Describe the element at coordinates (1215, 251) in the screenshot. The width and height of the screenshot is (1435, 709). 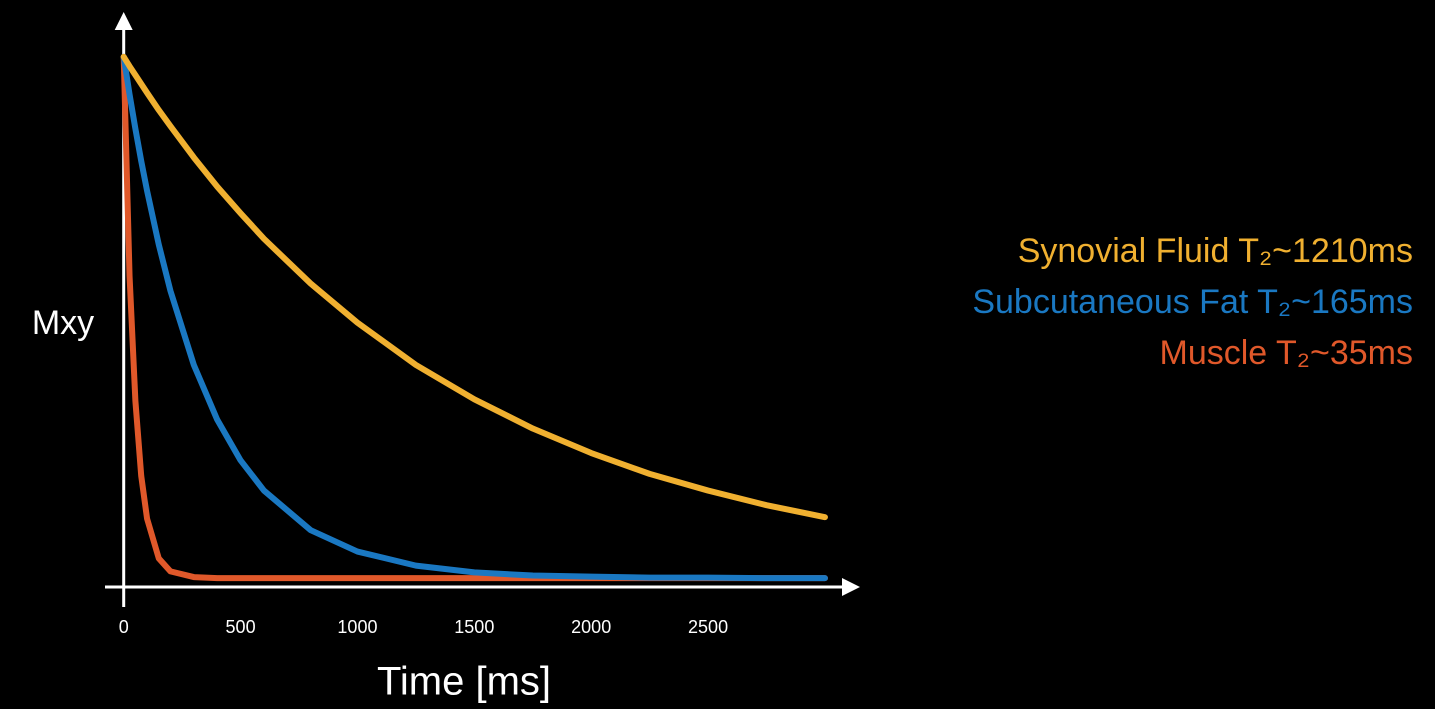
I see `legend-entry: Synovial Fluid T₂~1210ms` at that location.